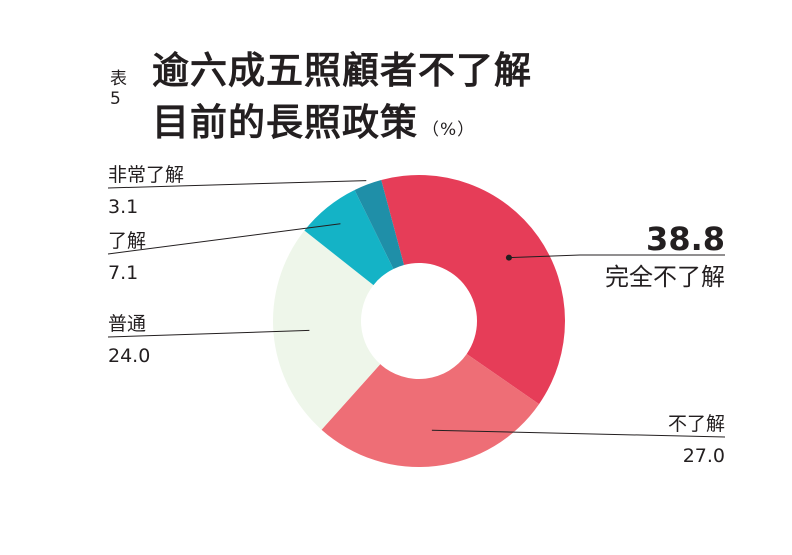 The width and height of the screenshot is (792, 555). What do you see at coordinates (127, 241) in the screenshot?
I see `slice-name-understand: 了解` at bounding box center [127, 241].